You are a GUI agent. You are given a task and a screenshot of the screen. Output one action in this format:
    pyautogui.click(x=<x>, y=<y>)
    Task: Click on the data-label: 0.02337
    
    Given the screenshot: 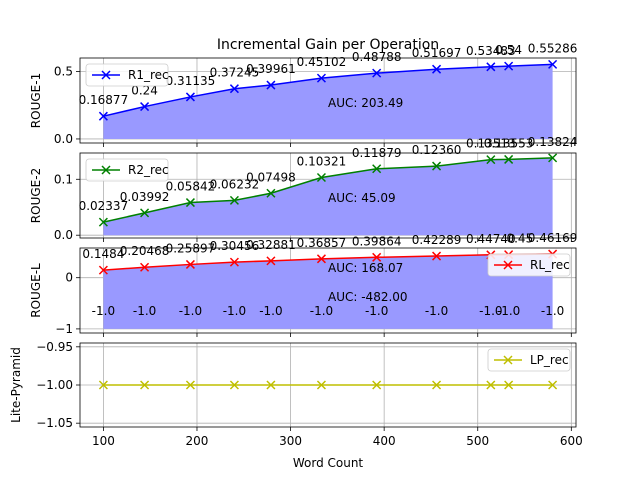 What is the action you would take?
    pyautogui.click(x=104, y=206)
    